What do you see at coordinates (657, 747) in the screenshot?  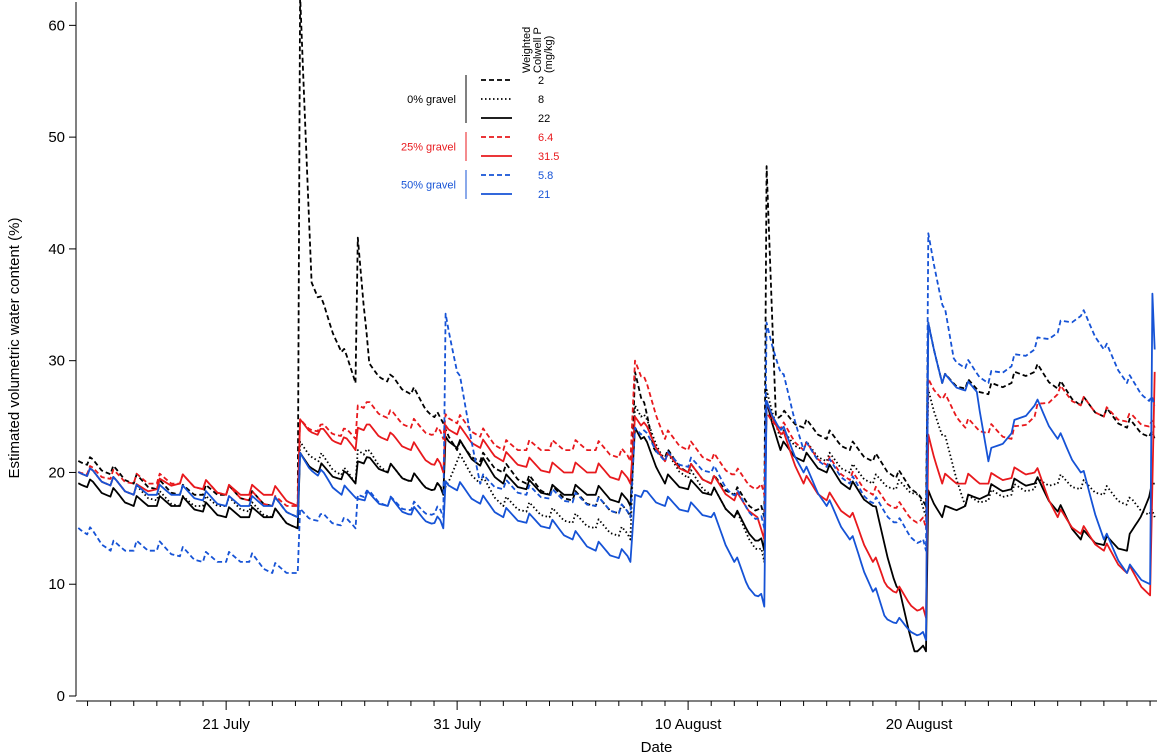 I see `x-axis-title: Date` at bounding box center [657, 747].